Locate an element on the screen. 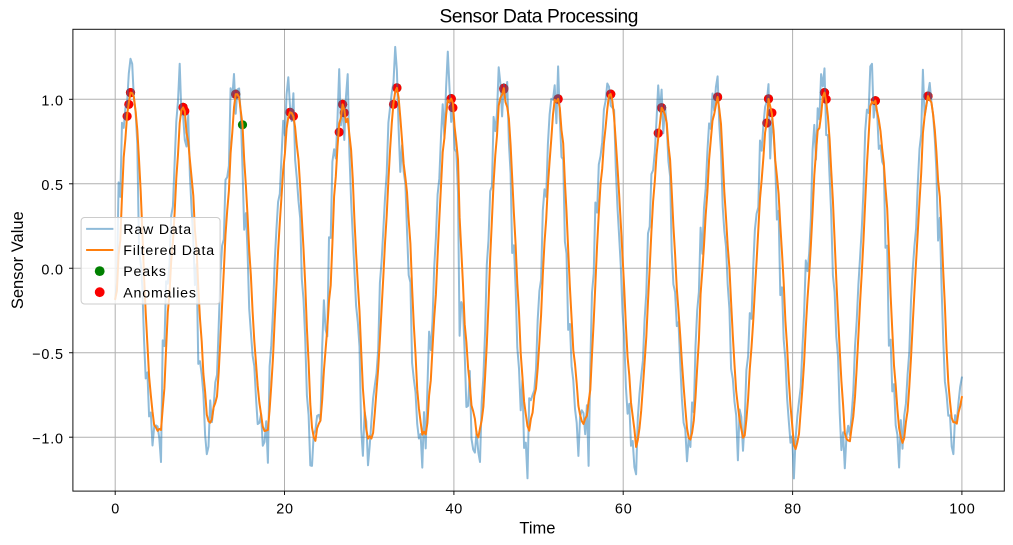 The width and height of the screenshot is (1013, 545). svg-text: 1.0 is located at coordinates (52, 102).